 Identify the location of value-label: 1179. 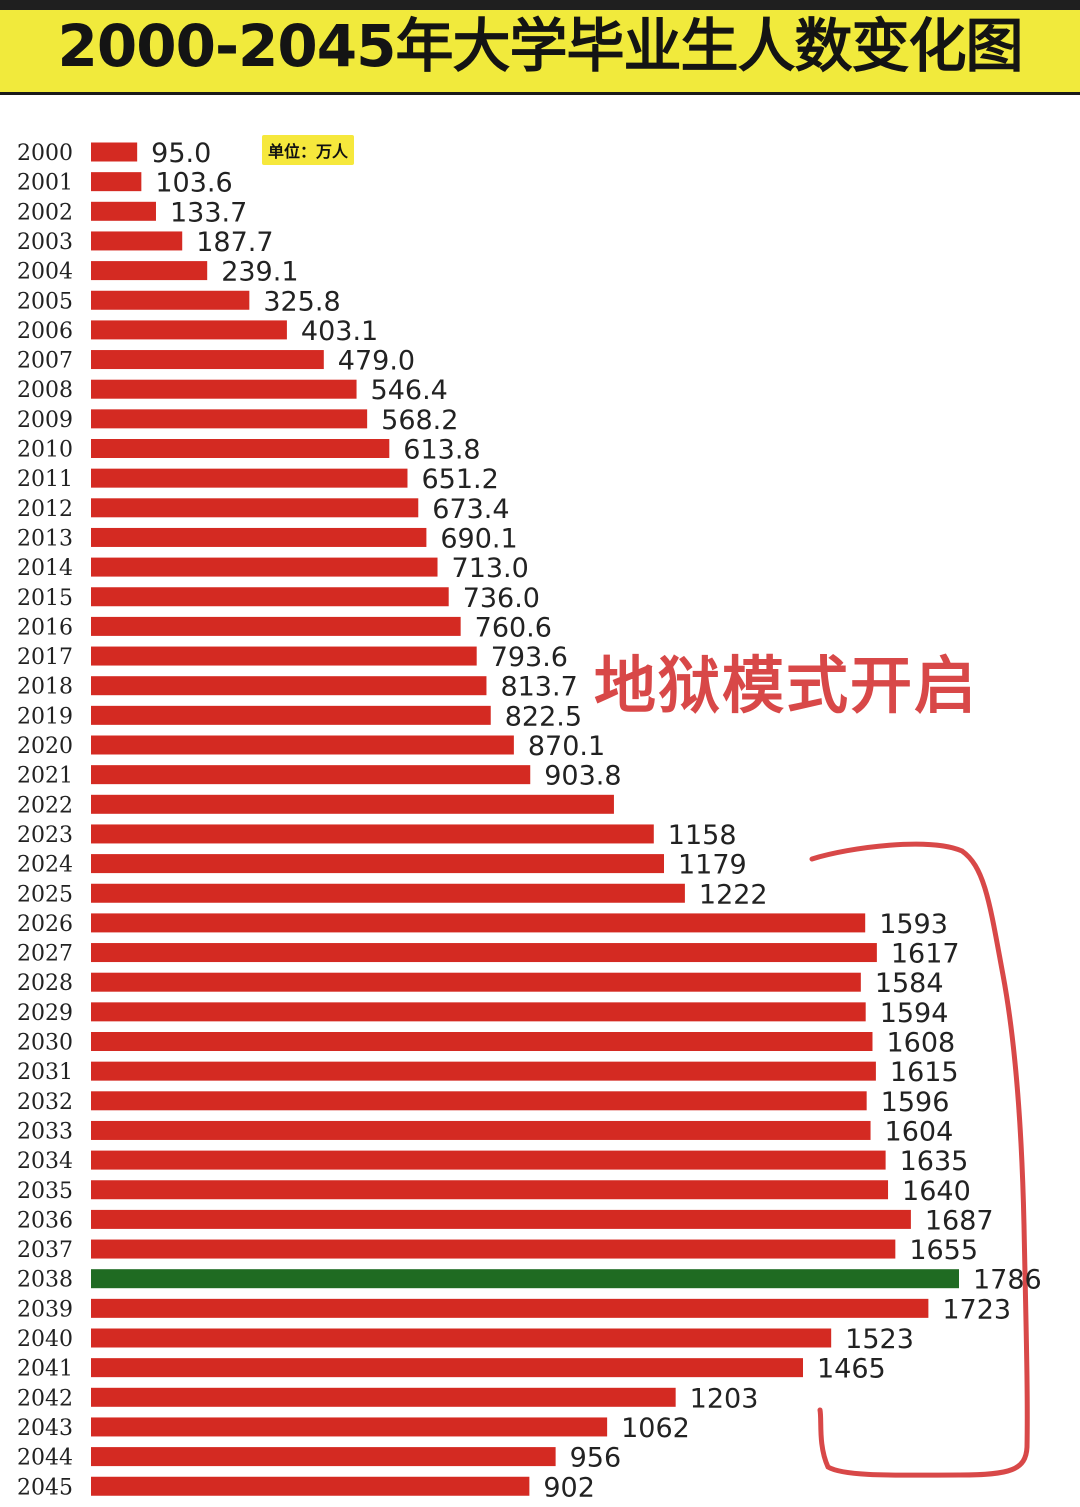
(712, 865).